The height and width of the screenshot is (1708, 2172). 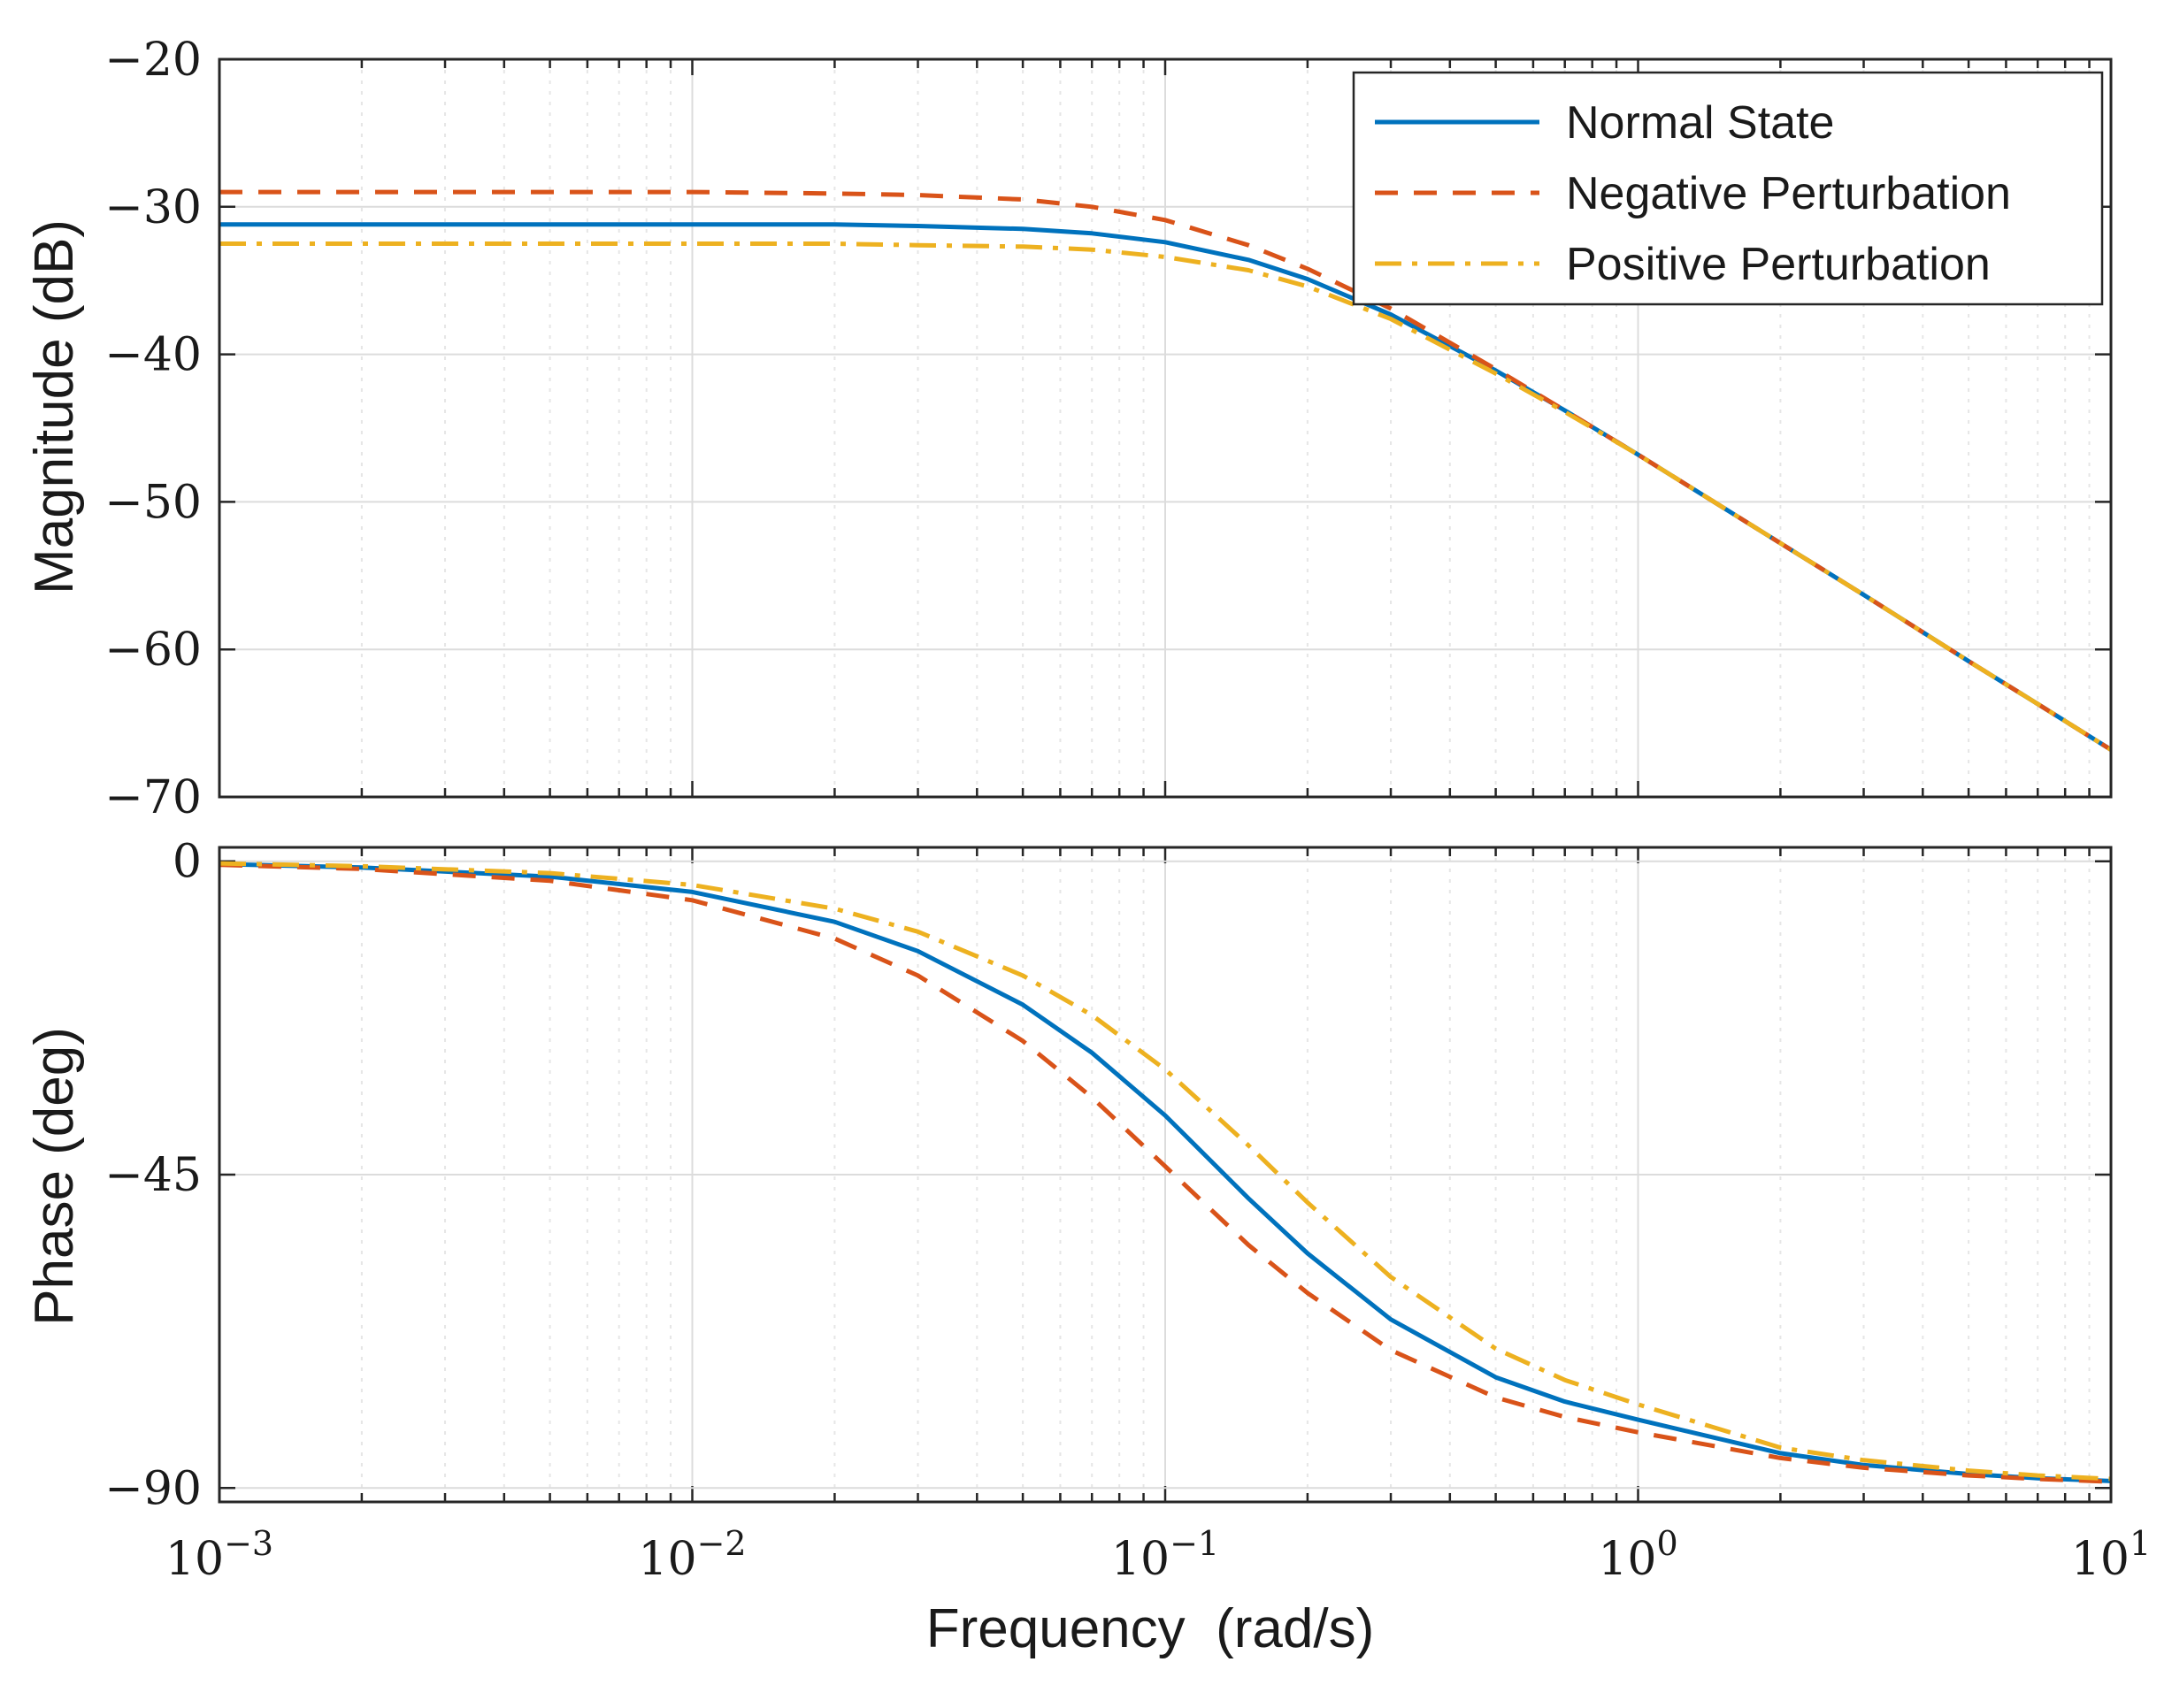 What do you see at coordinates (1700, 123) in the screenshot?
I see `legend-entry-label: Normal State` at bounding box center [1700, 123].